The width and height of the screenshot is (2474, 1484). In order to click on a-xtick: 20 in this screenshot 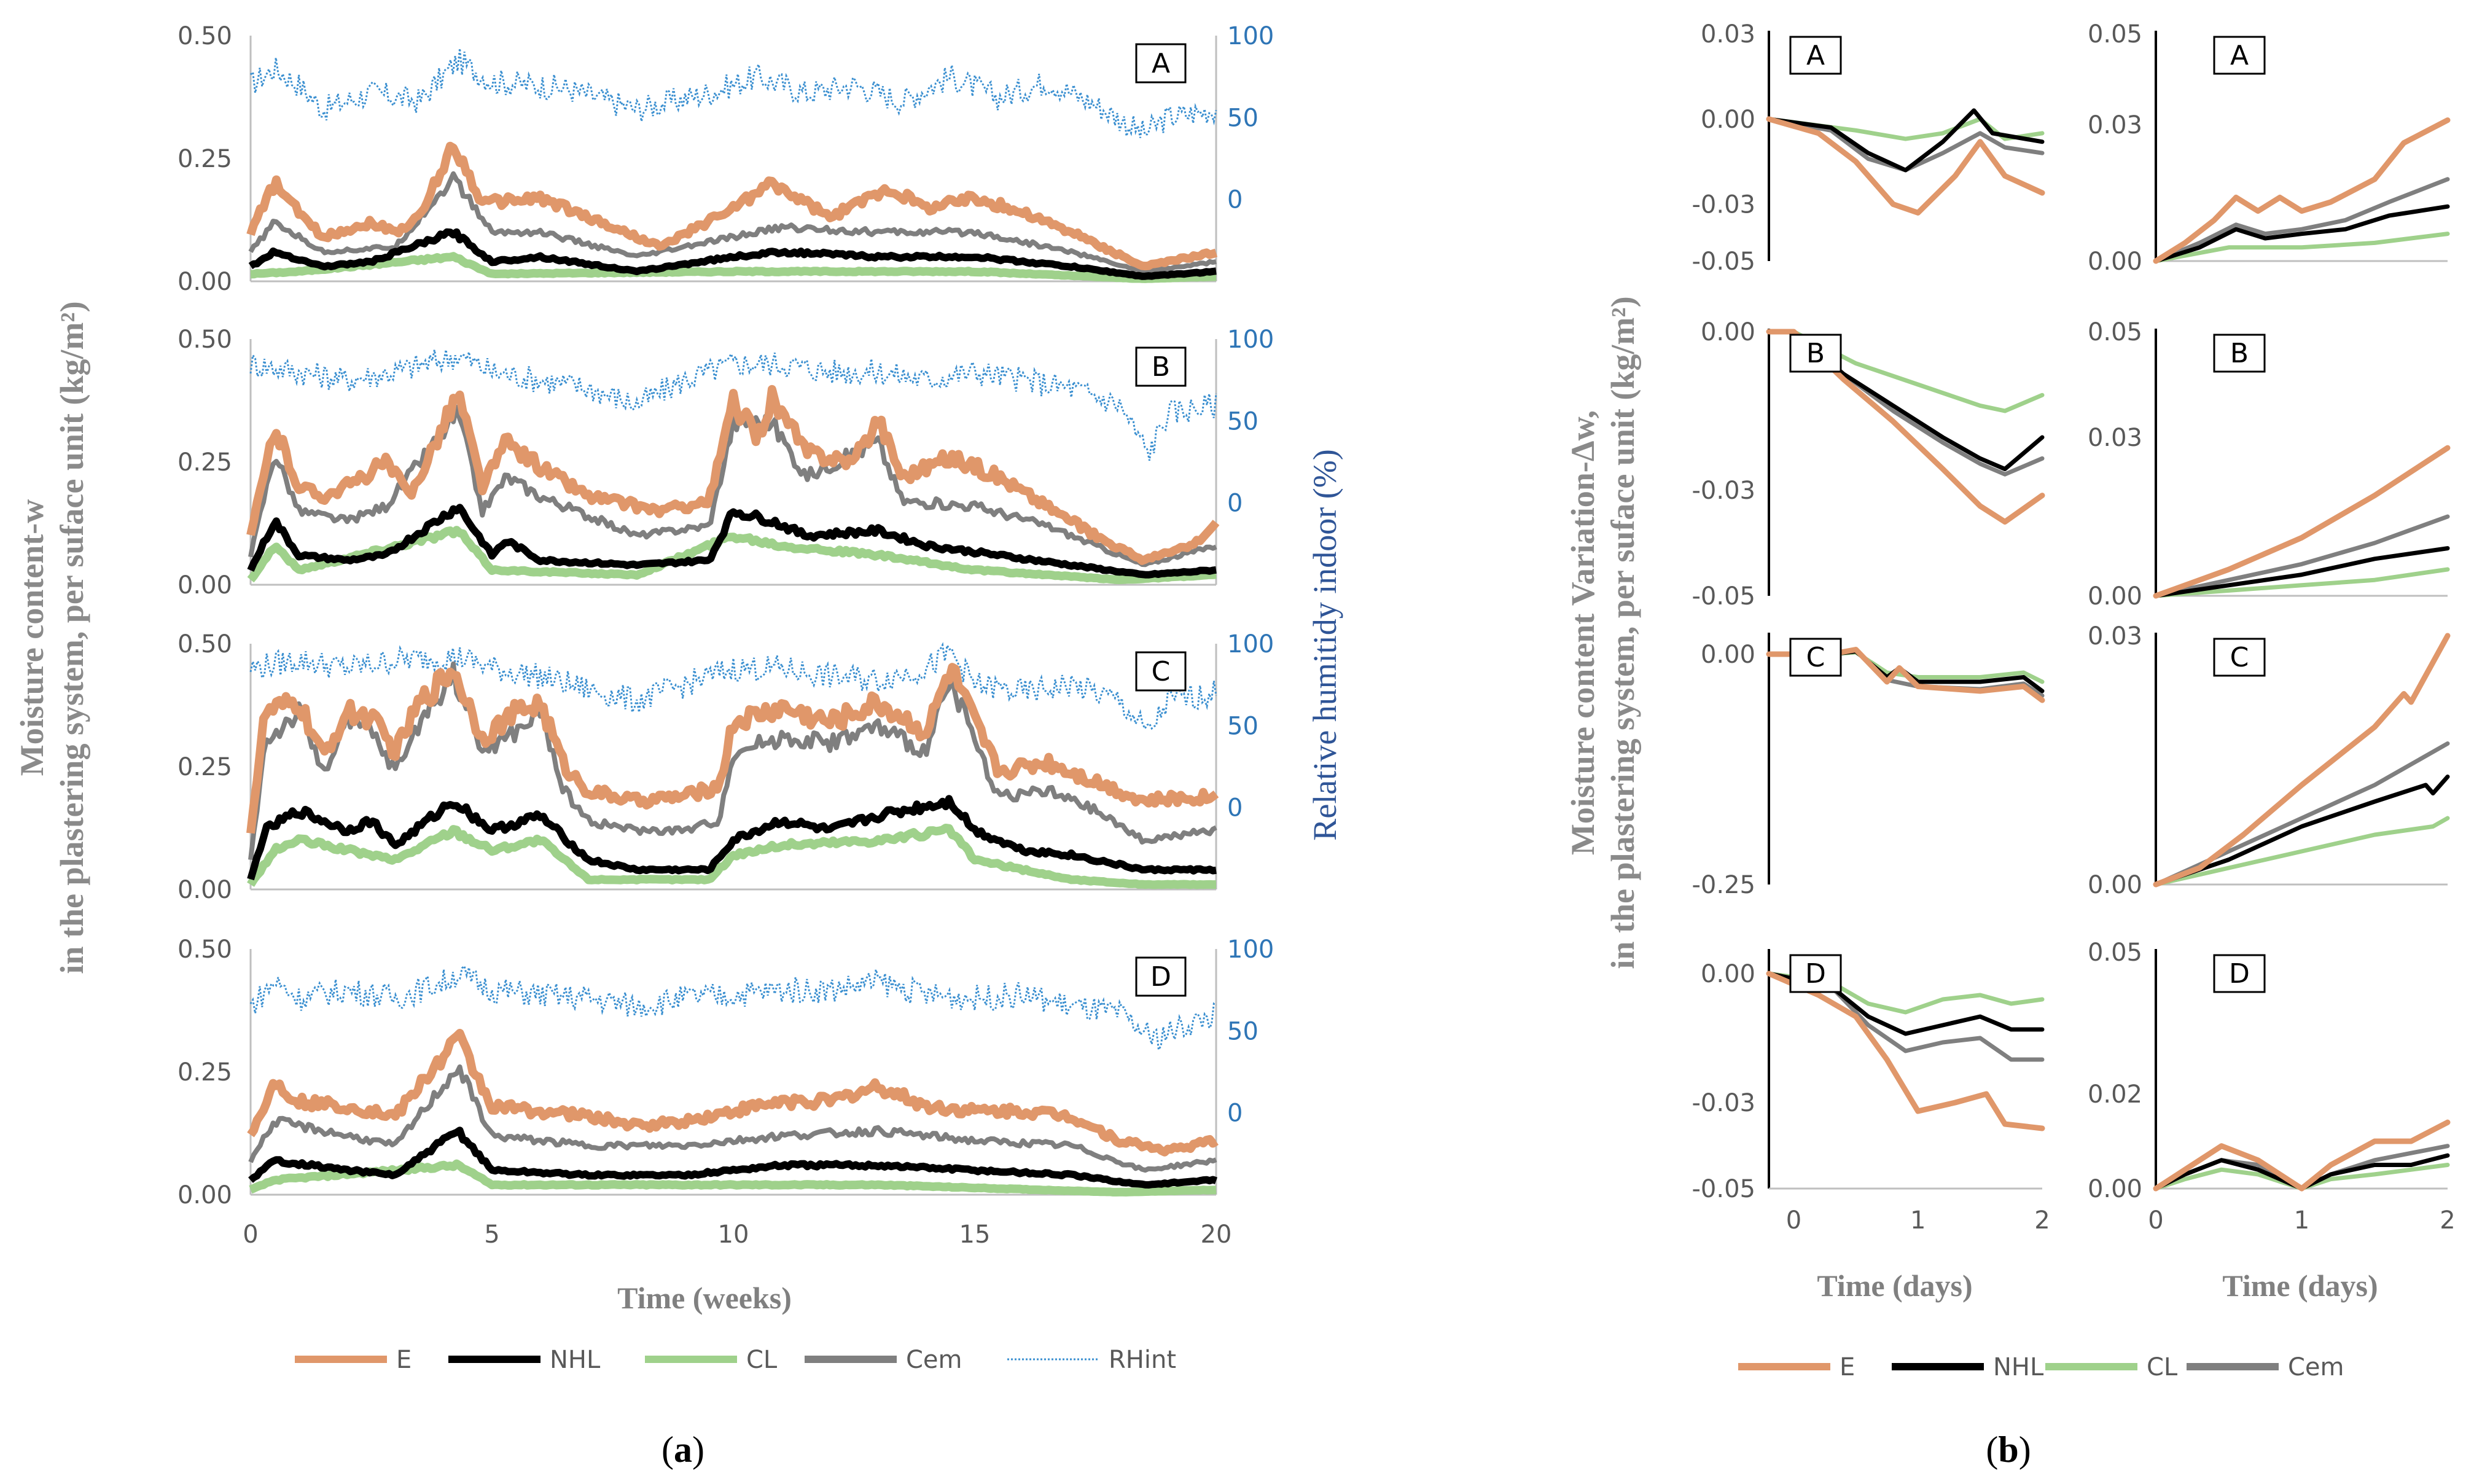, I will do `click(1216, 1234)`.